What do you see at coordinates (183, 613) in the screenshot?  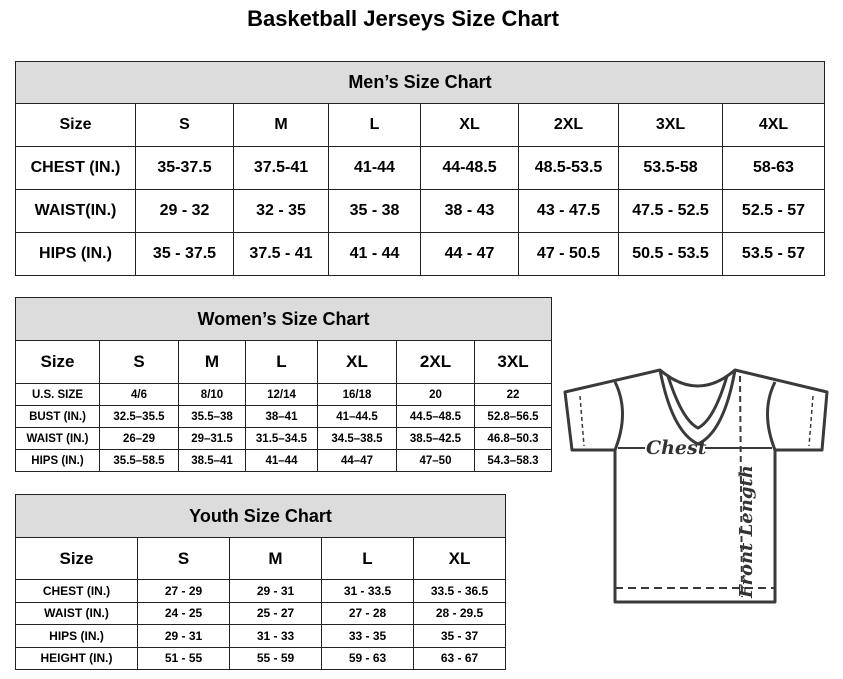 I see `table-cell: 24 - 25` at bounding box center [183, 613].